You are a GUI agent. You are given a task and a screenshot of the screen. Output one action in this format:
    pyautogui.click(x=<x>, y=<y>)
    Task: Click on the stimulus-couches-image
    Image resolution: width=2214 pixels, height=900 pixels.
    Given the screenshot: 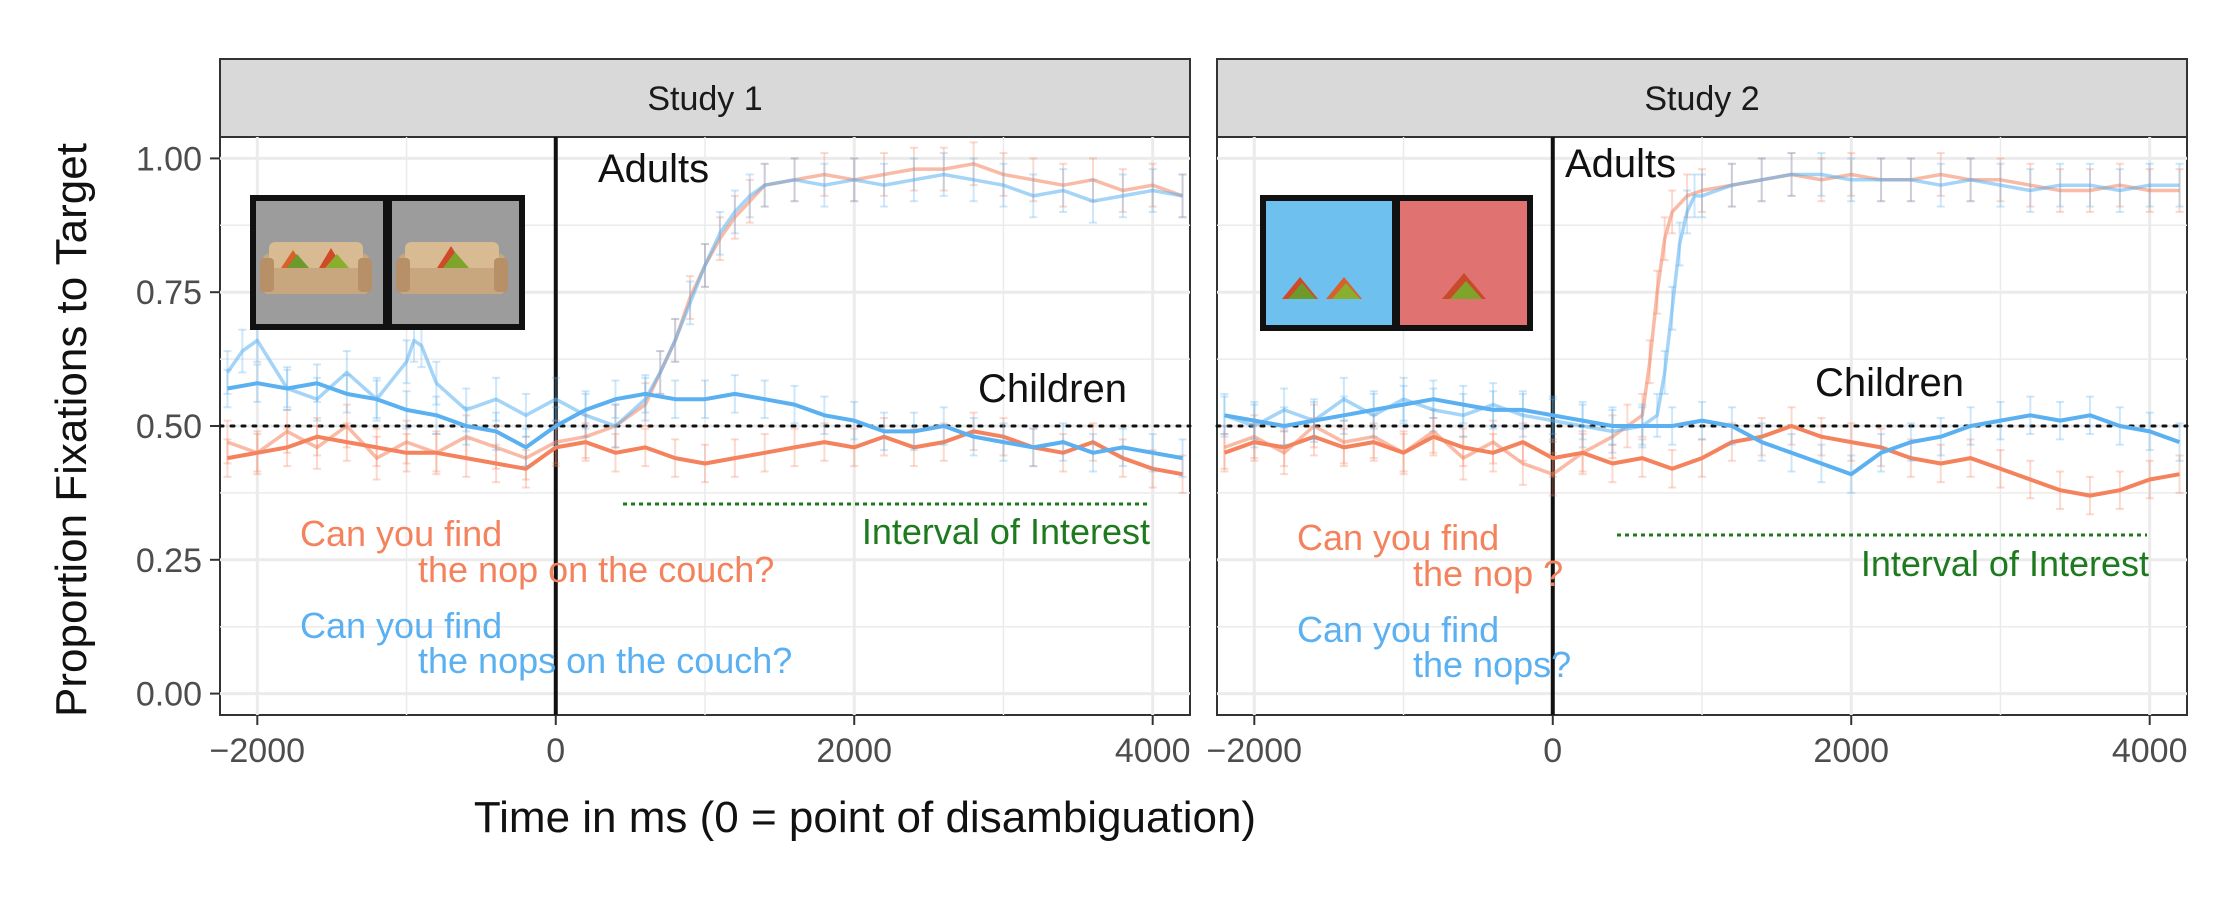 What is the action you would take?
    pyautogui.click(x=387, y=262)
    